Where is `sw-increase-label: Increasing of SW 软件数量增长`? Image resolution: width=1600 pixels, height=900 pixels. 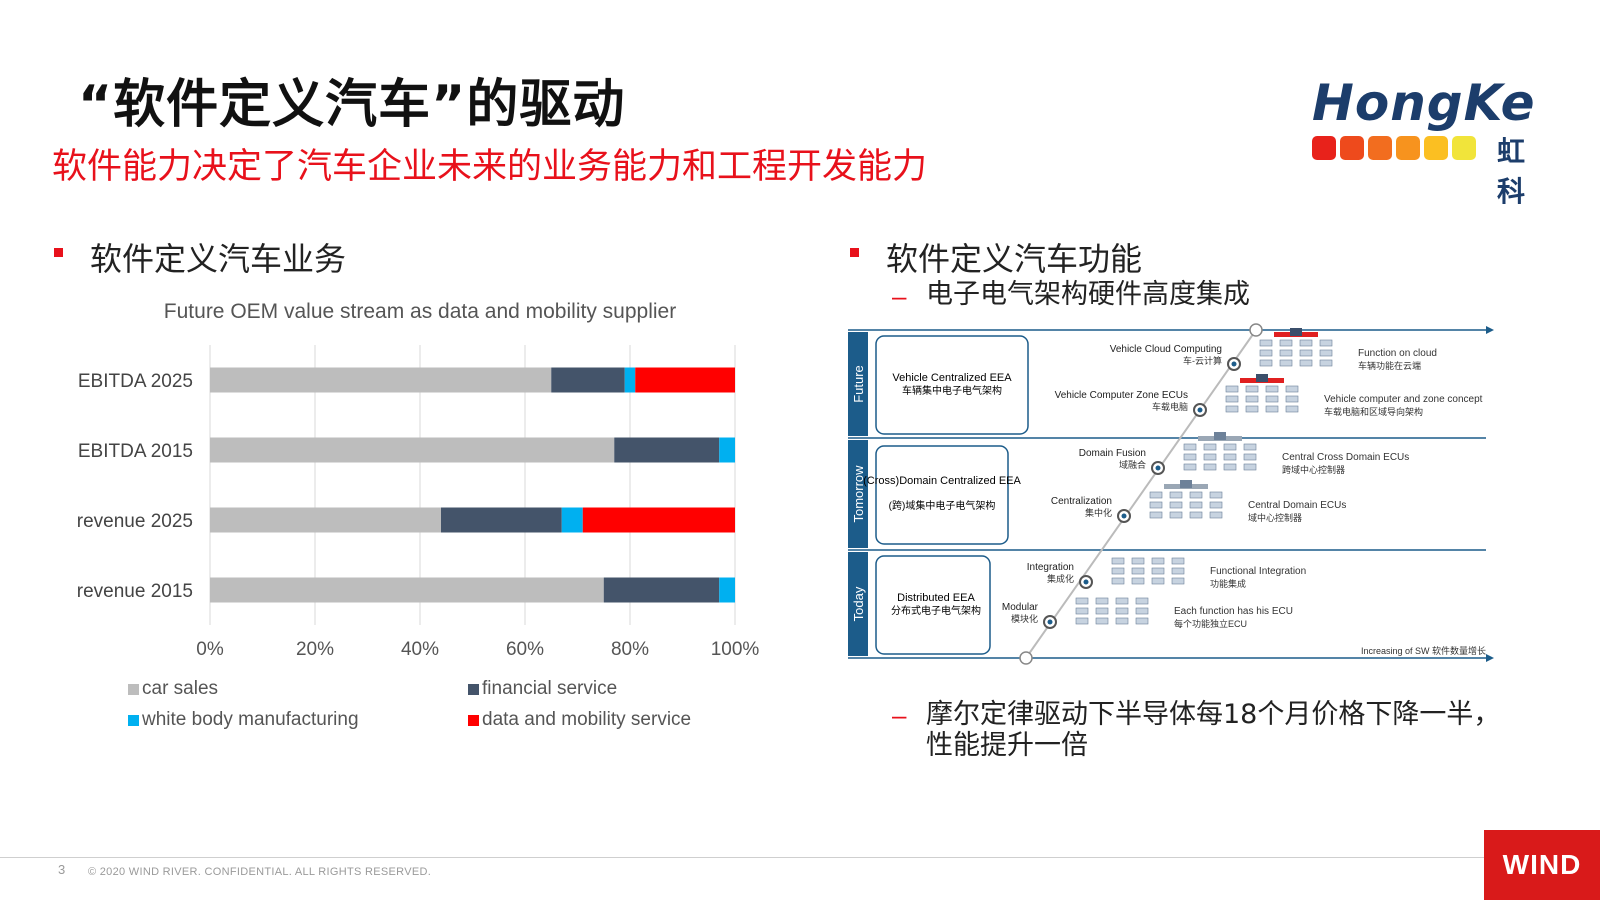 sw-increase-label: Increasing of SW 软件数量增长 is located at coordinates (1423, 650).